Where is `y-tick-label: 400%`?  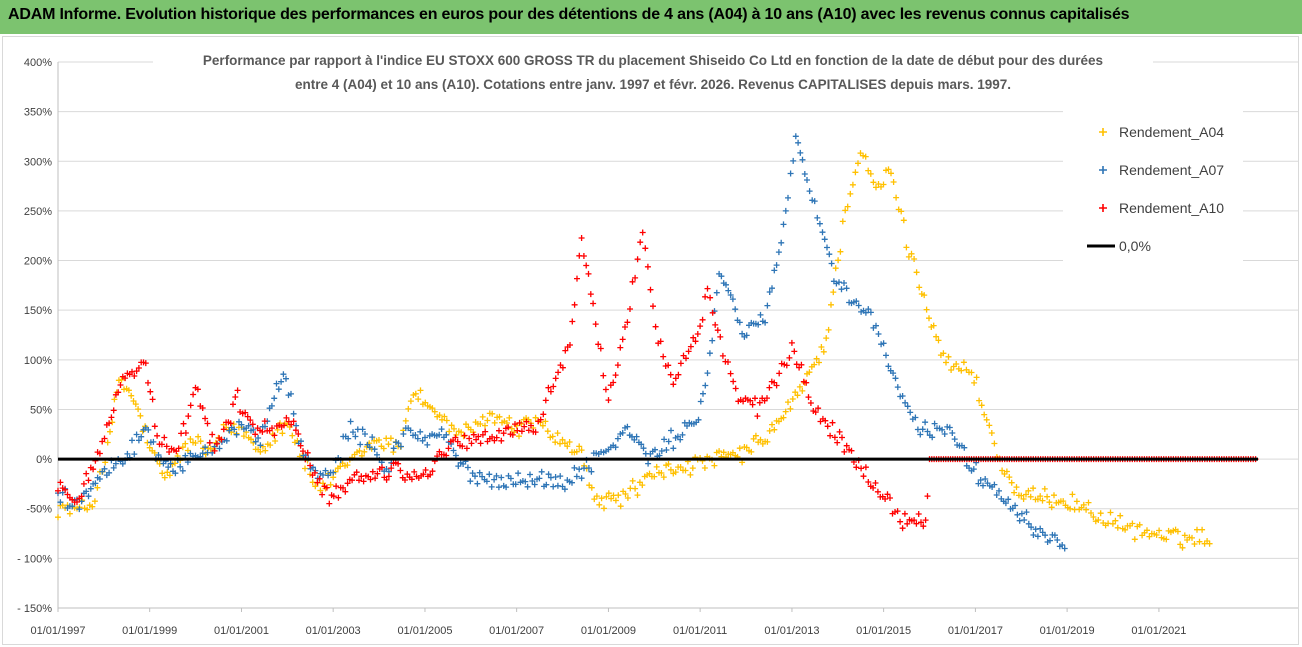
y-tick-label: 400% is located at coordinates (38, 63).